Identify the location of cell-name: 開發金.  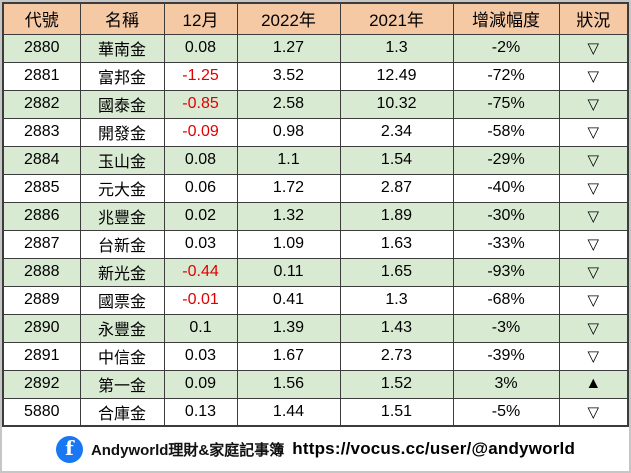
(122, 132).